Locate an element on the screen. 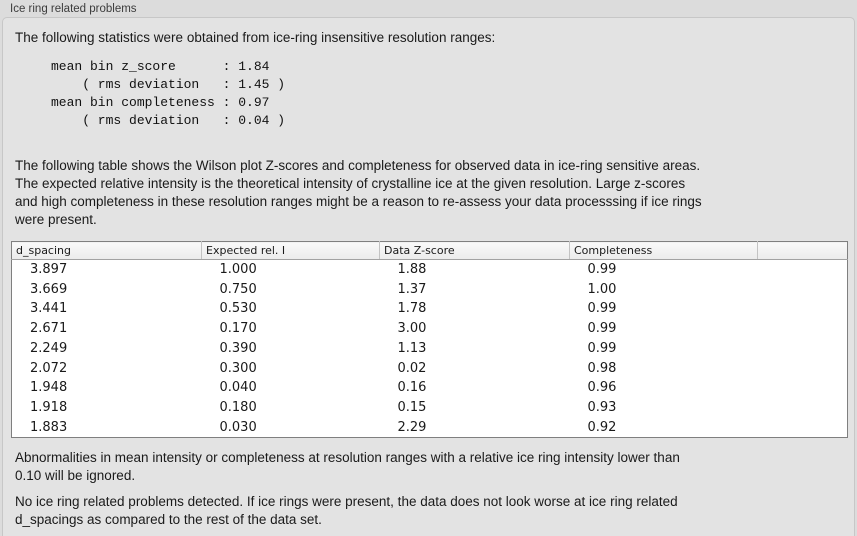  table-cell: 1.883 is located at coordinates (106, 427).